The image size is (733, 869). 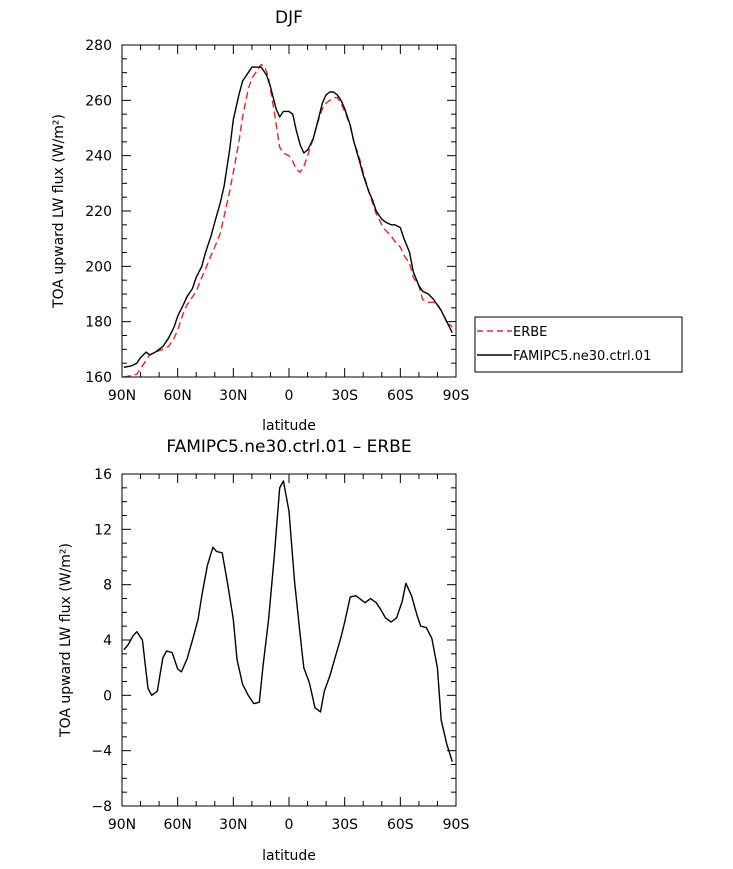 I want to click on bottom-series-line-difference, so click(x=288, y=621).